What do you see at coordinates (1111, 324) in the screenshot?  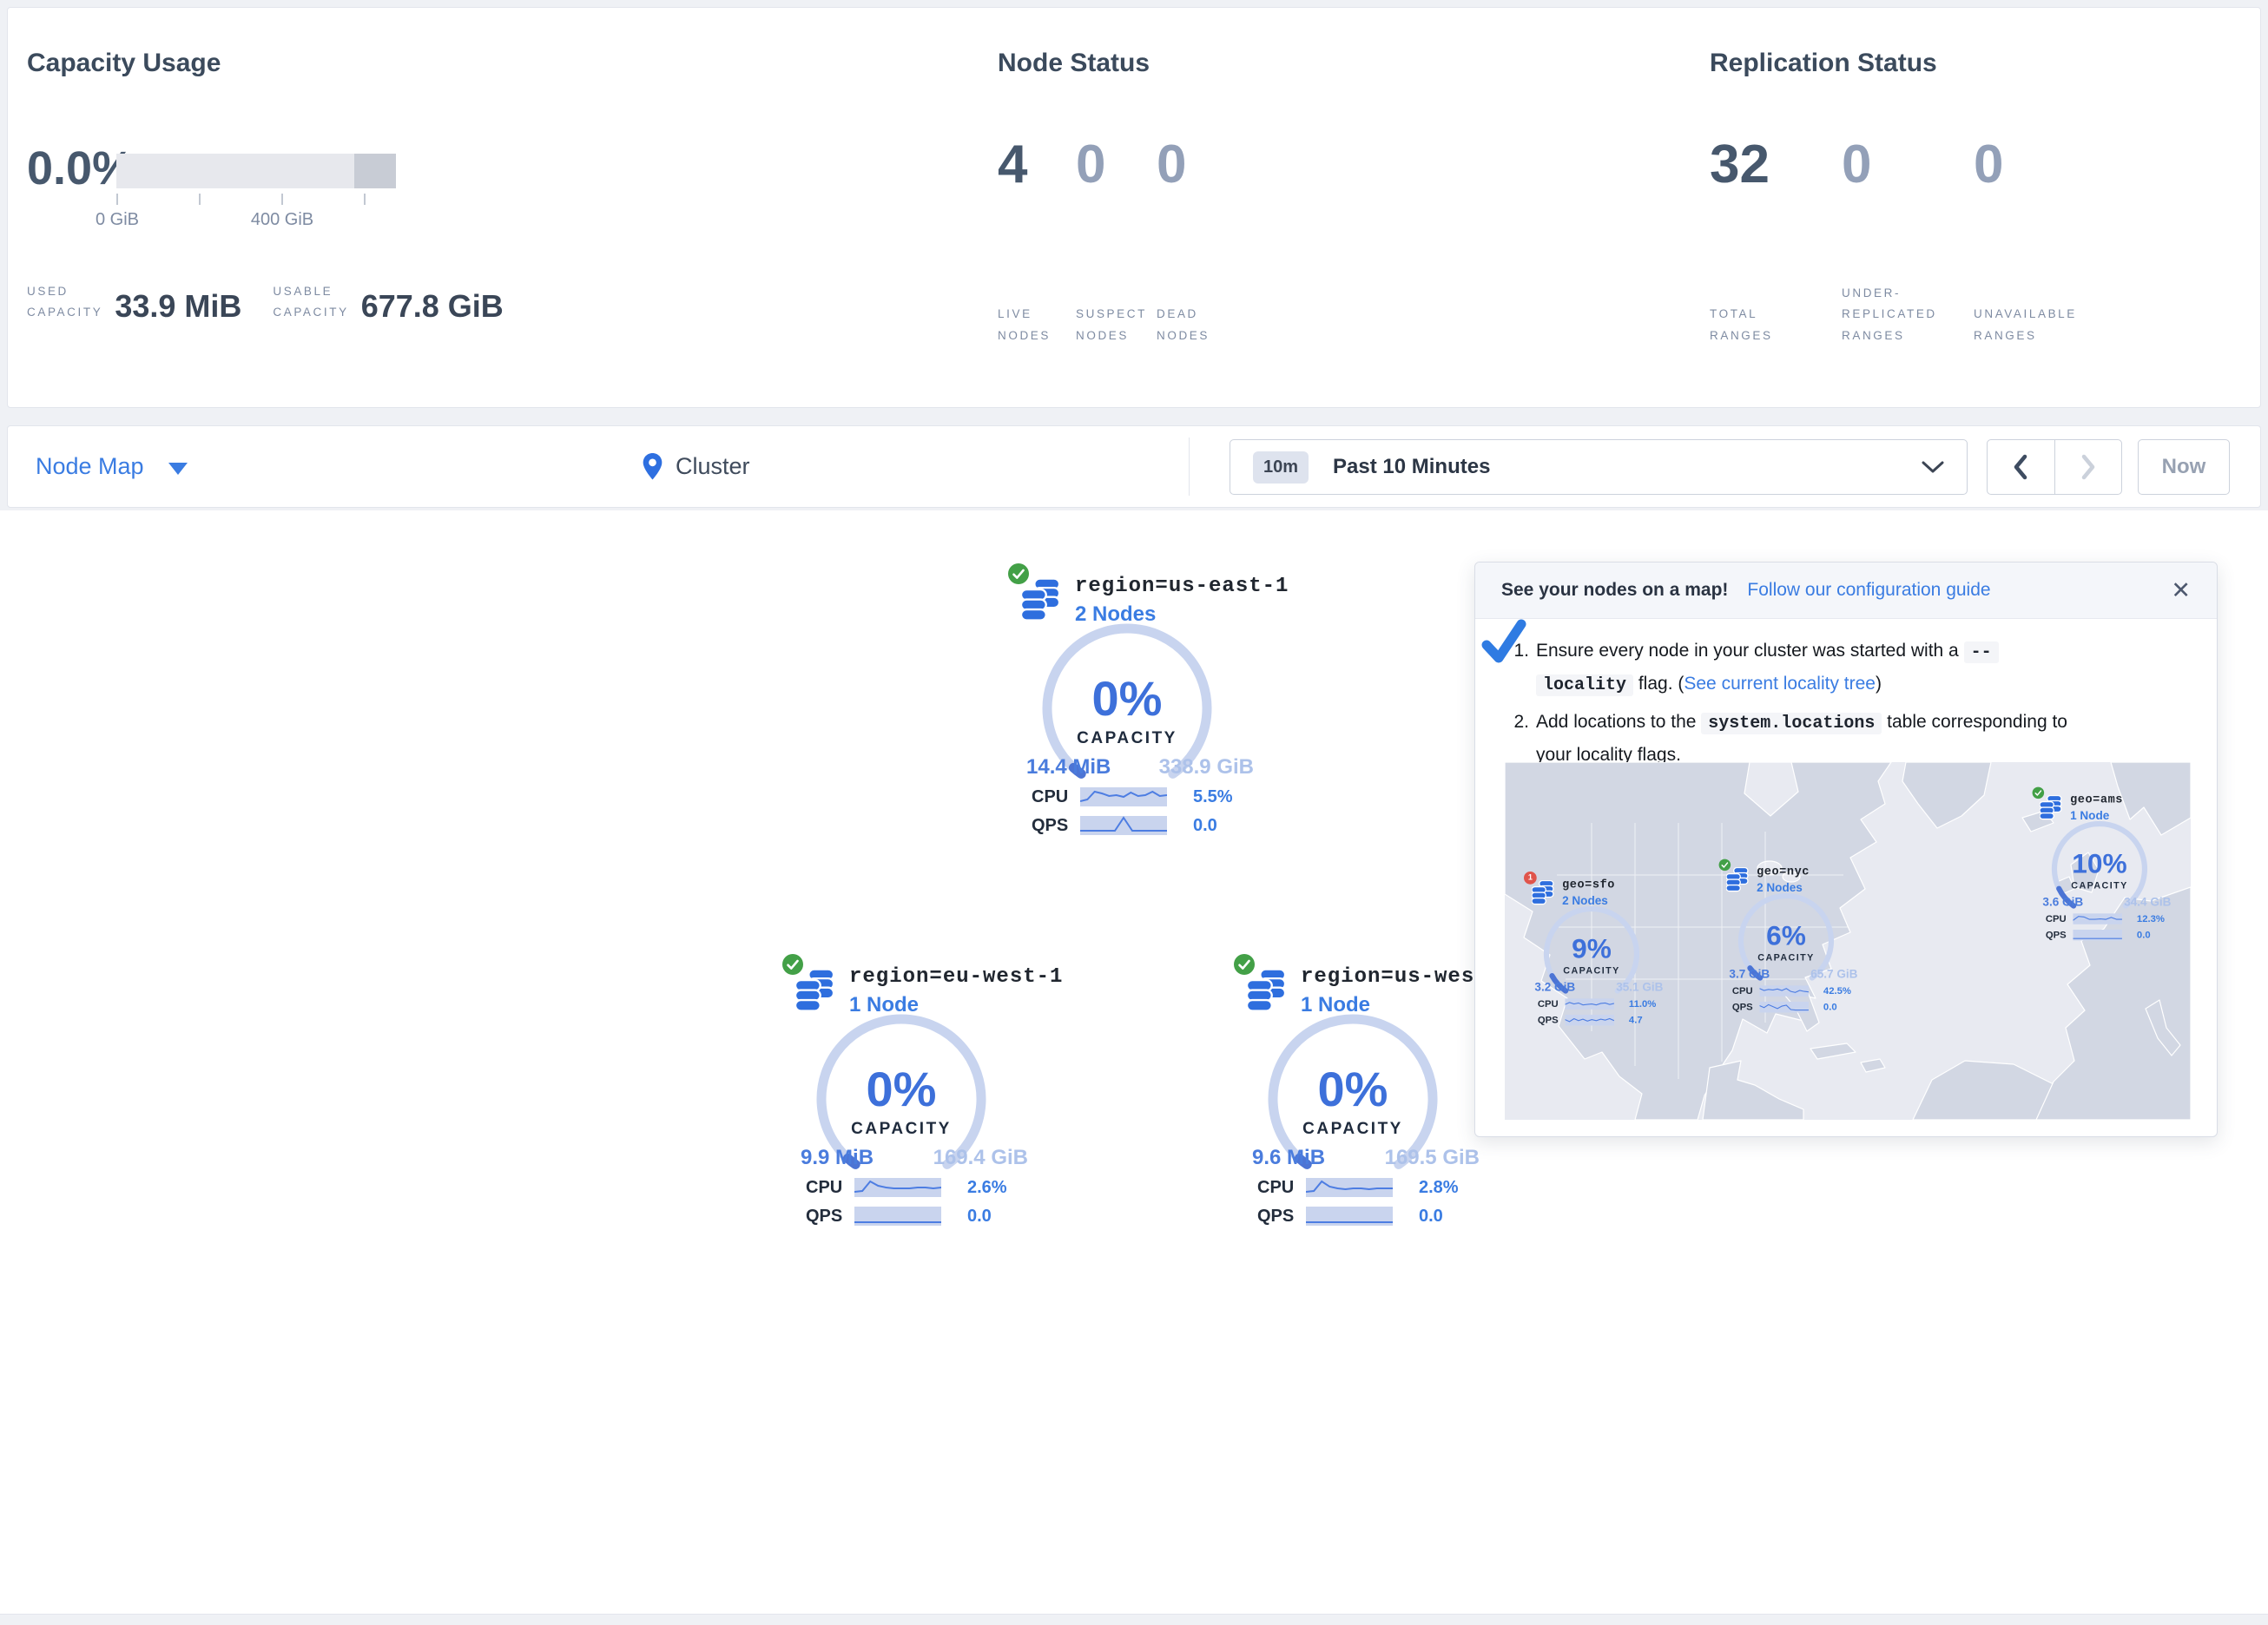 I see `stat-label: SUSPECT NODES` at bounding box center [1111, 324].